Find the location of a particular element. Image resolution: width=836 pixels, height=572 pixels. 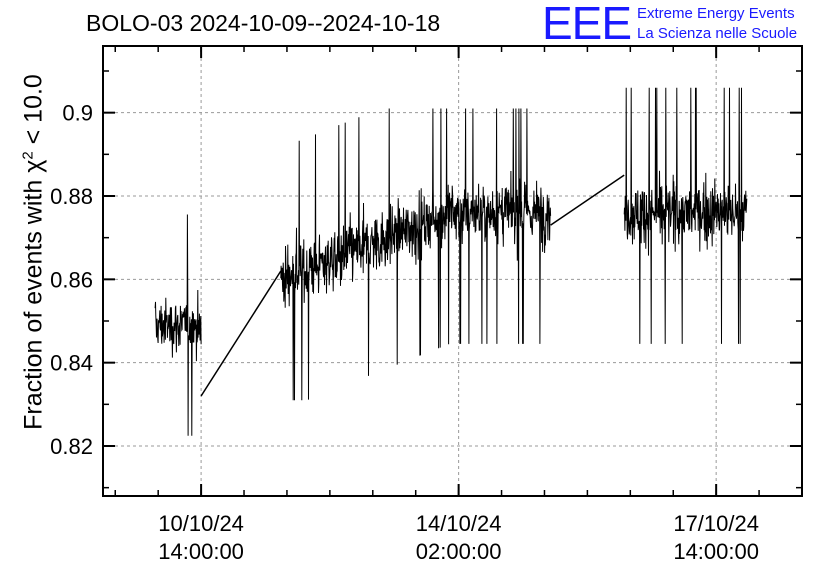

y-axis-label-prefix: Fraction of events with χ is located at coordinates (33, 294).